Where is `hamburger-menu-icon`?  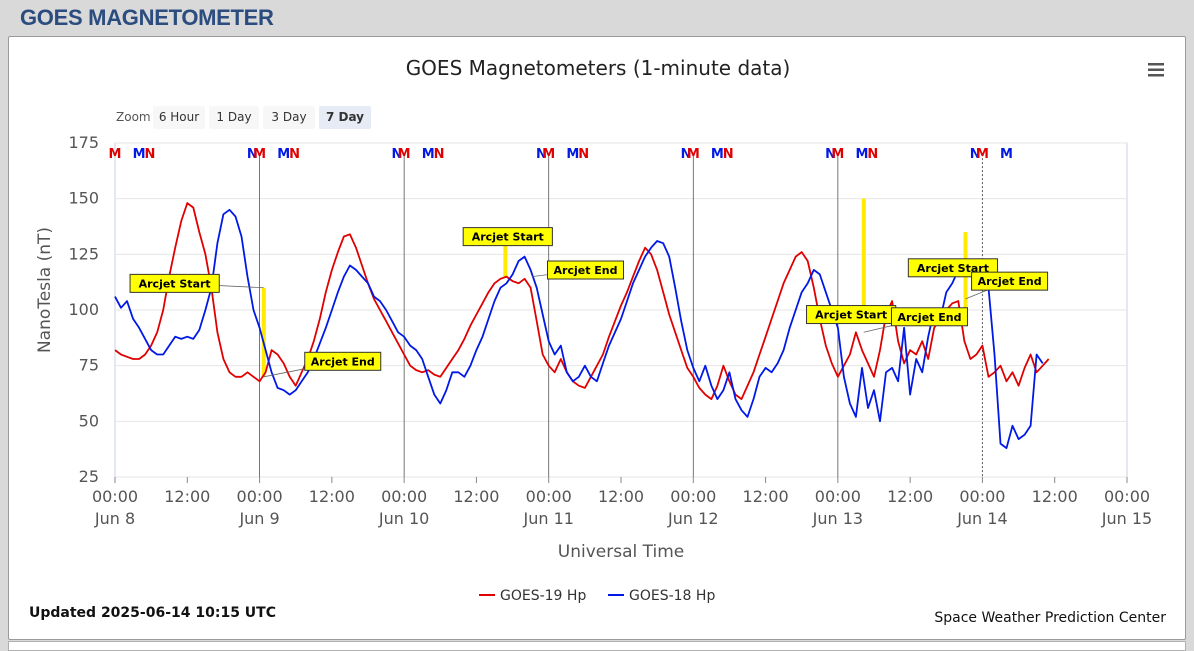 hamburger-menu-icon is located at coordinates (1156, 70).